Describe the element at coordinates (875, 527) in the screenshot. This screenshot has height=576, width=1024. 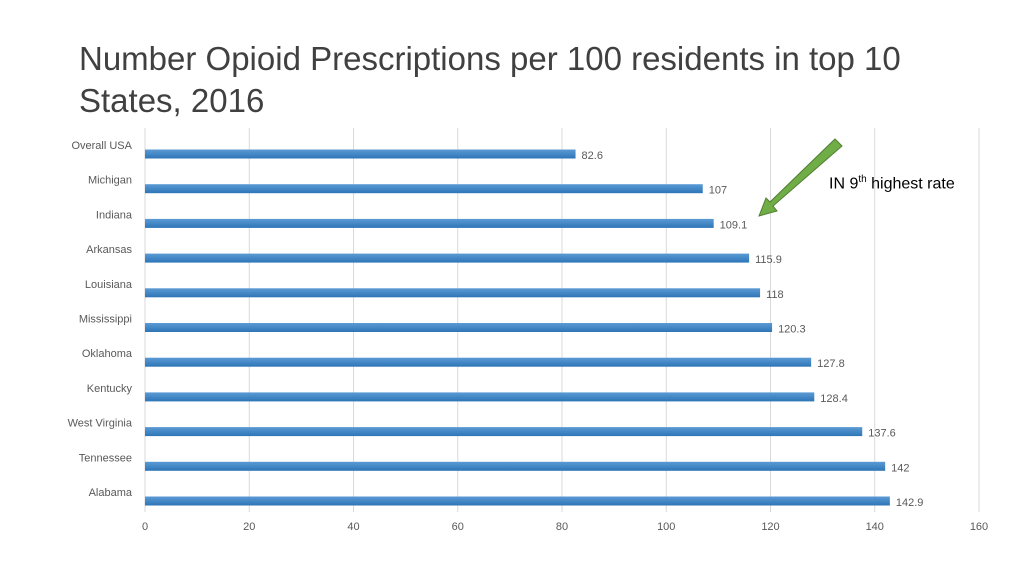
I see `x-tick-label-140: 140` at that location.